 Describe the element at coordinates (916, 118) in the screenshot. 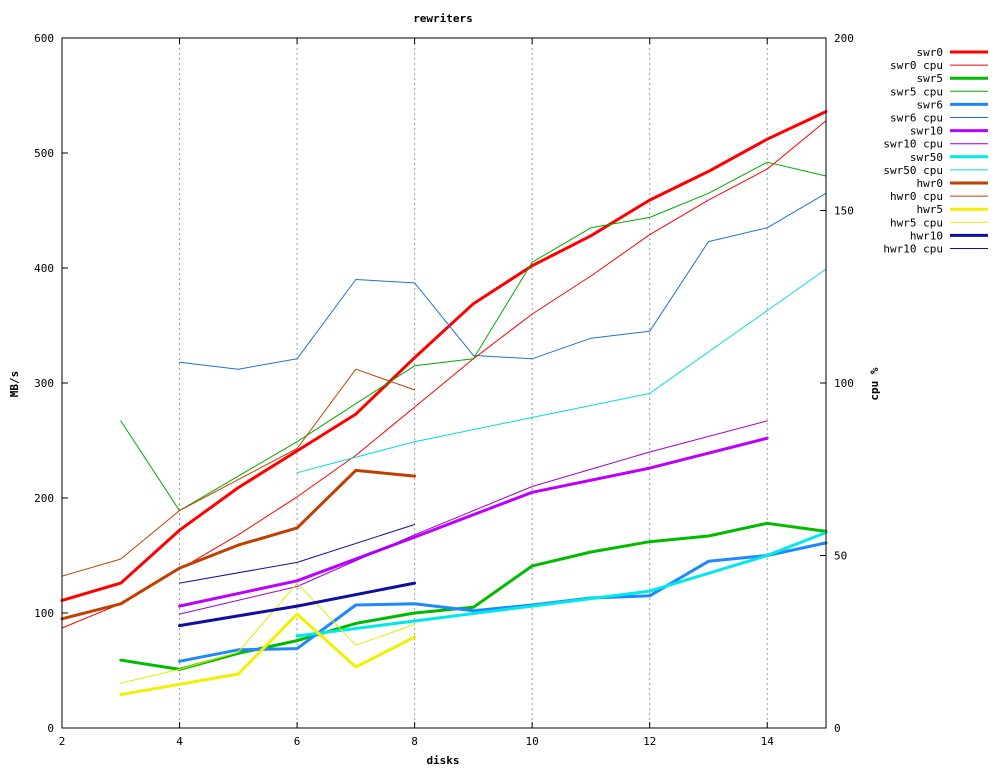

I see `legend-label-swr6-cpu: swr6 cpu` at that location.